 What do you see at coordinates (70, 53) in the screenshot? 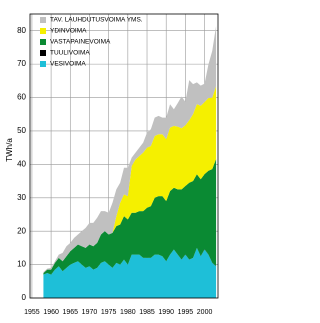
I see `legend-label: TUULIVOIMA` at bounding box center [70, 53].